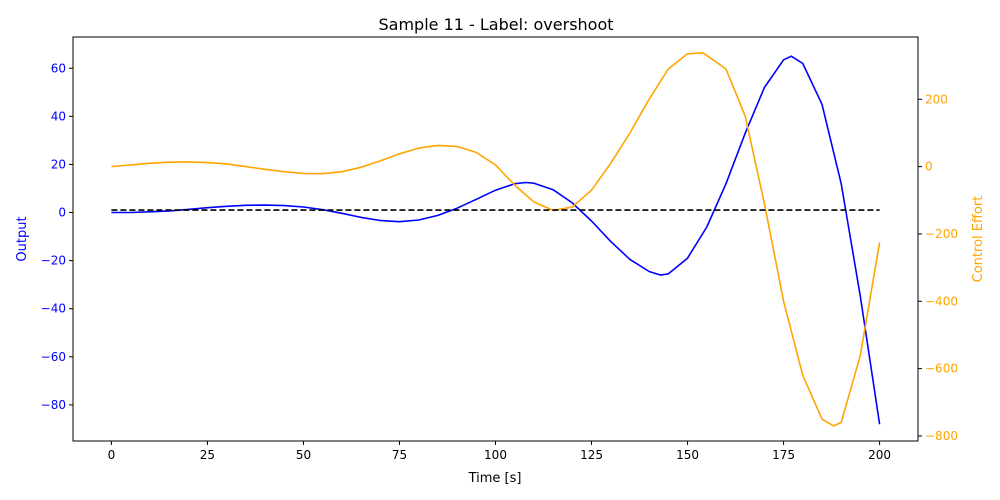  What do you see at coordinates (941, 369) in the screenshot?
I see `y-right-tick-label: −600` at bounding box center [941, 369].